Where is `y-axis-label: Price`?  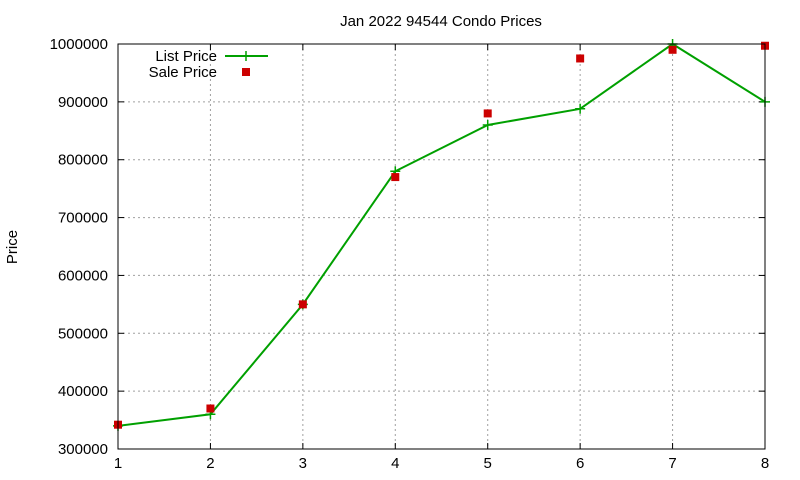
y-axis-label: Price is located at coordinates (12, 247).